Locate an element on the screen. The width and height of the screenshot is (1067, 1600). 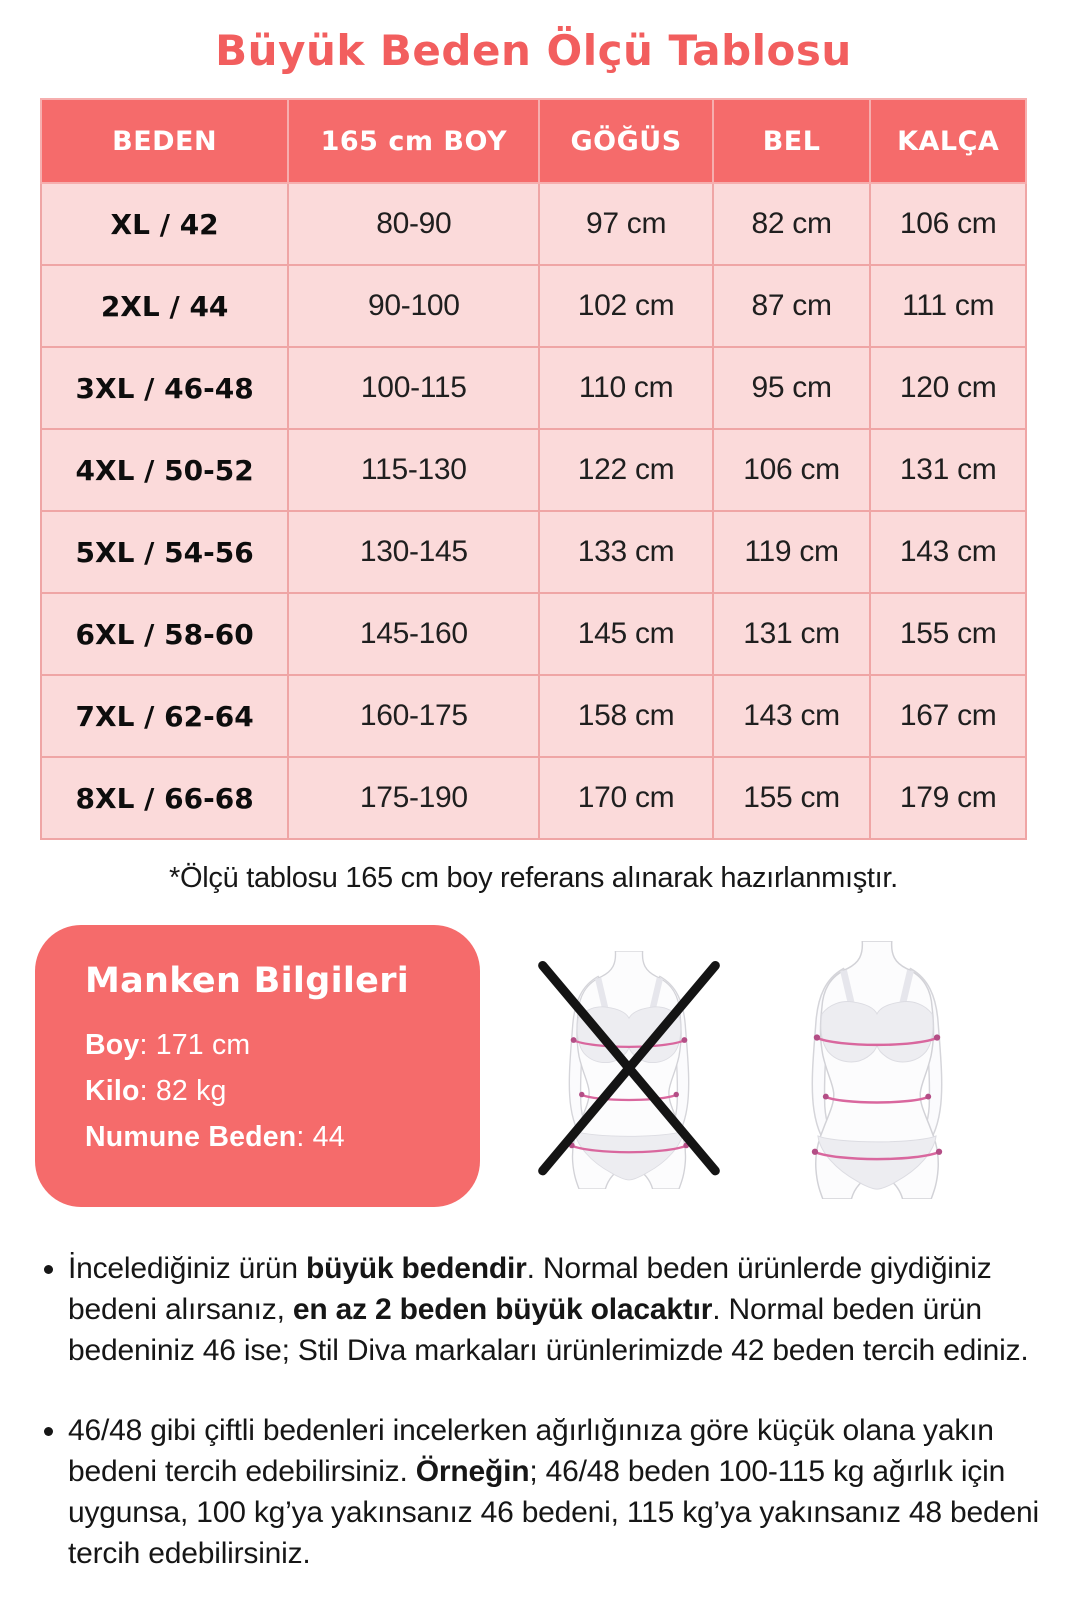
size-cell: 8XL / 66-68 is located at coordinates (164, 798).